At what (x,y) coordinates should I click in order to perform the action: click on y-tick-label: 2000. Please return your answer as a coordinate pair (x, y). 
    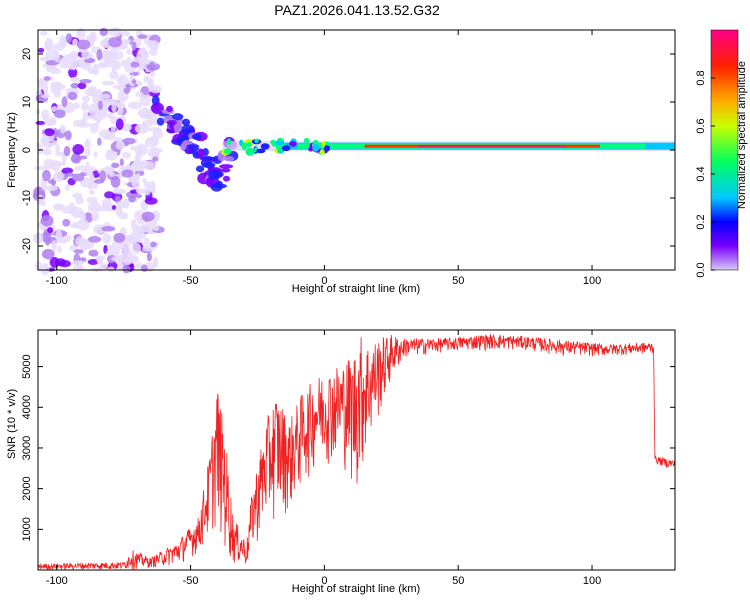
    Looking at the image, I should click on (27, 488).